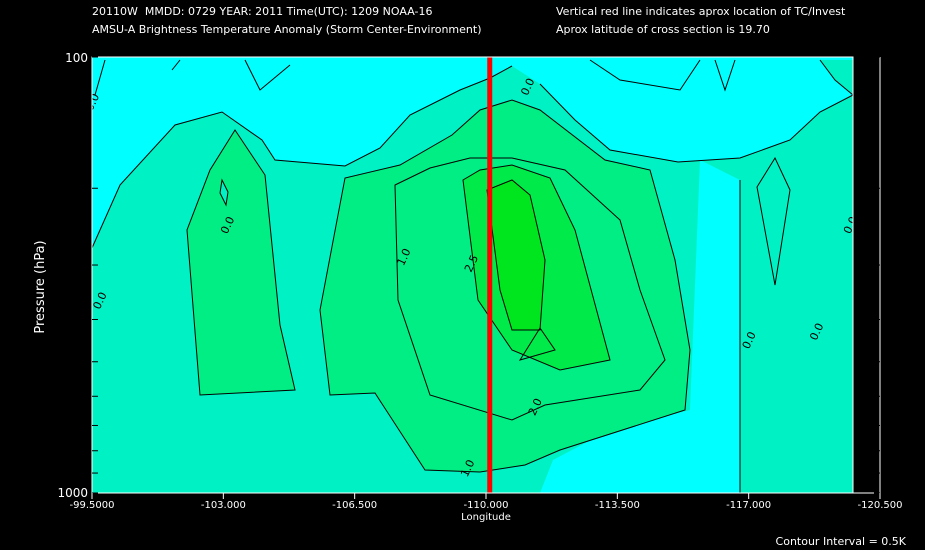  Describe the element at coordinates (773, 221) in the screenshot. I see `contour-fill-spike-right` at that location.